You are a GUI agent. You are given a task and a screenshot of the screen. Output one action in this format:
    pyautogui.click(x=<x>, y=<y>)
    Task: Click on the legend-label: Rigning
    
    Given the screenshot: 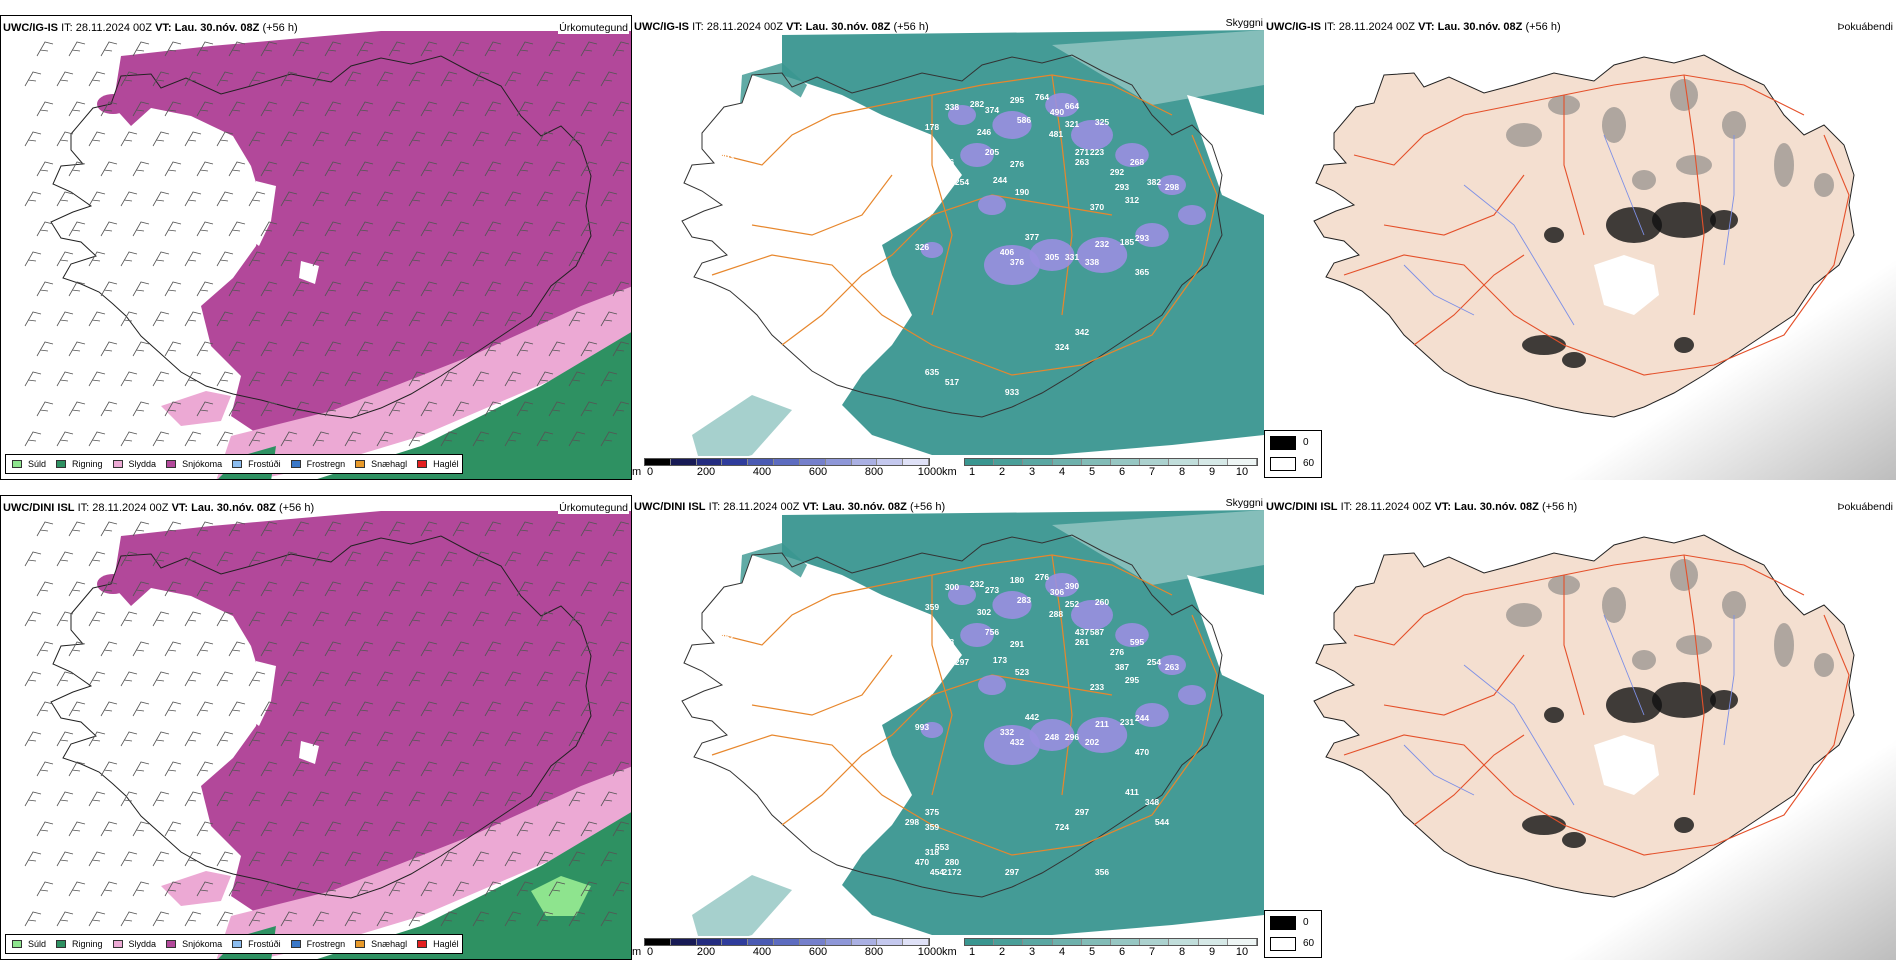 What is the action you would take?
    pyautogui.click(x=87, y=944)
    